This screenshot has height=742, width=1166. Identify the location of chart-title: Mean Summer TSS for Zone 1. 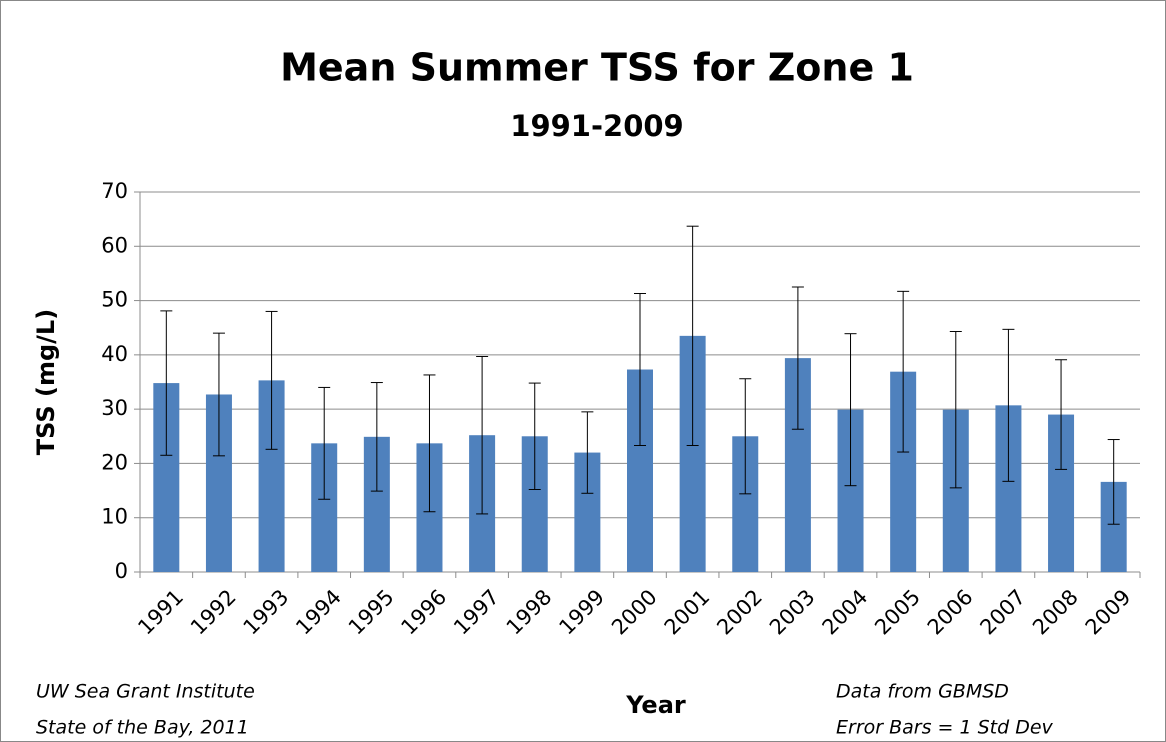
(597, 68).